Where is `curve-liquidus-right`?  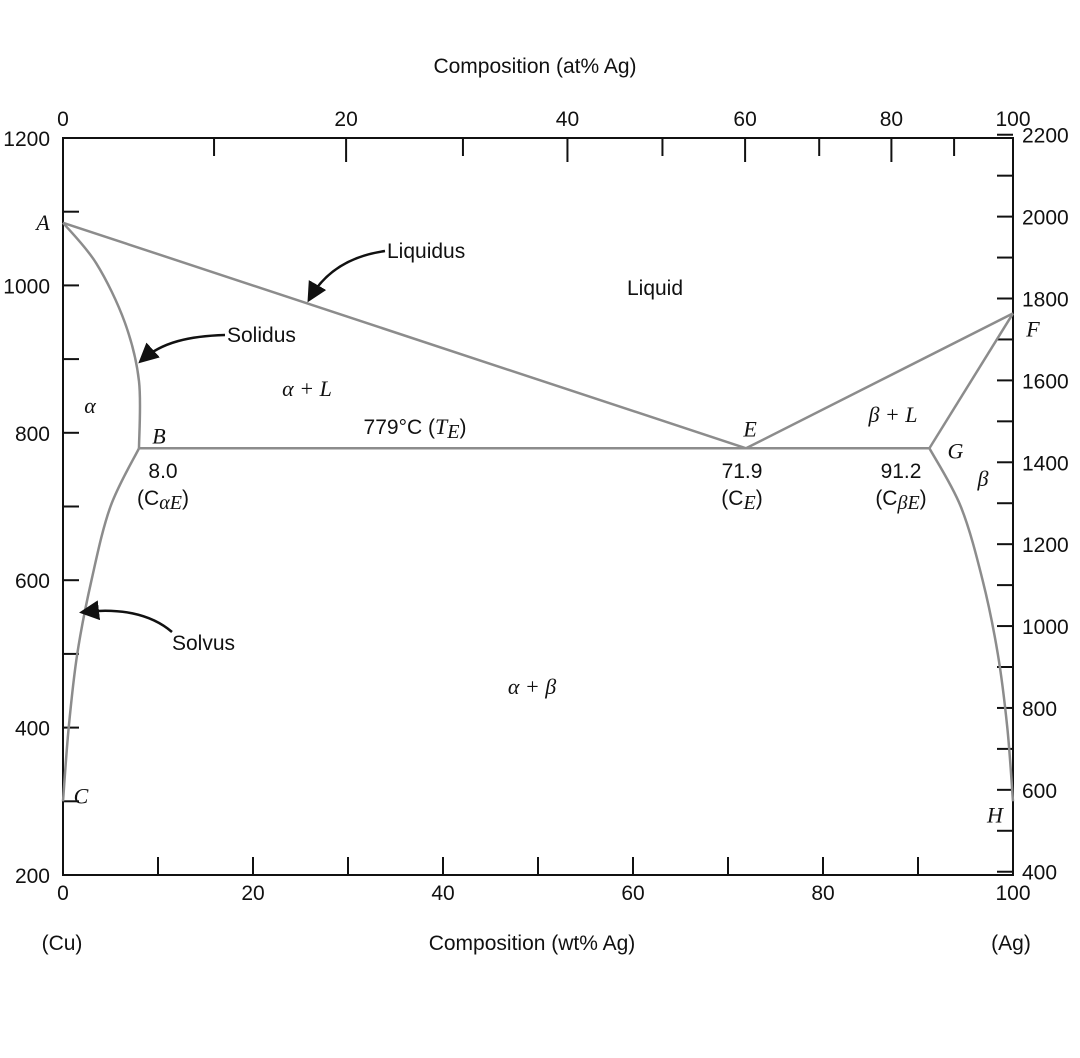
curve-liquidus-right is located at coordinates (879, 381).